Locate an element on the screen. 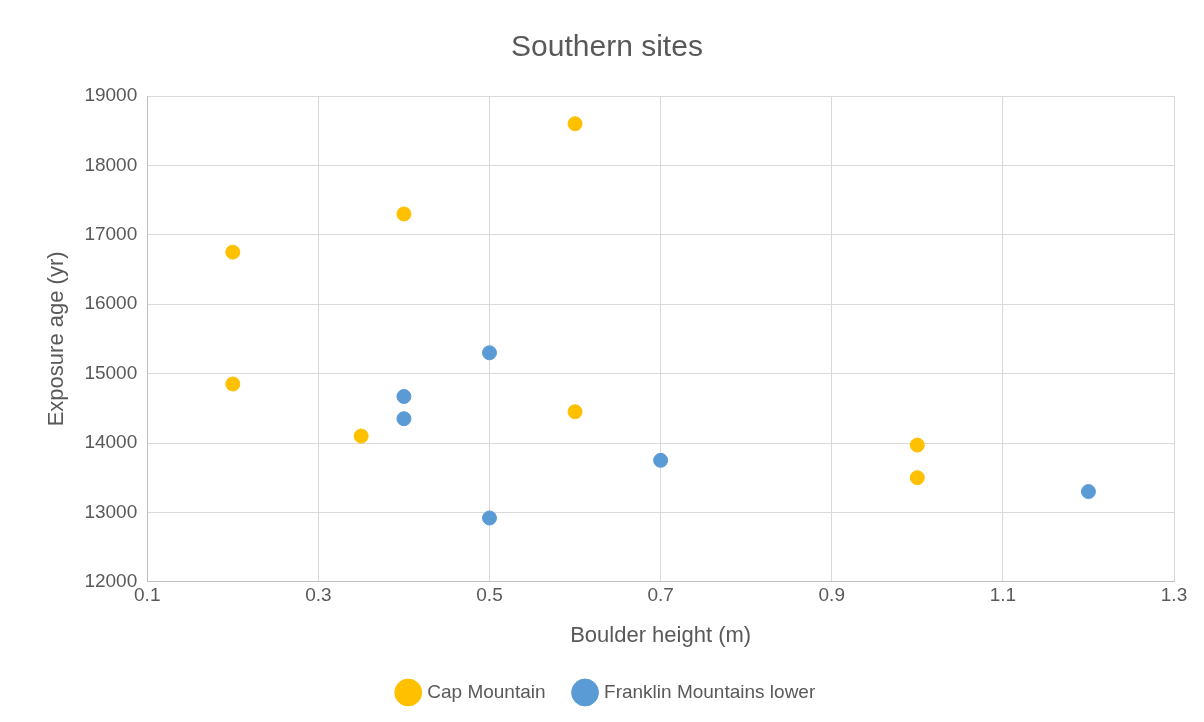  x-tick-label: 0.5 is located at coordinates (489, 595).